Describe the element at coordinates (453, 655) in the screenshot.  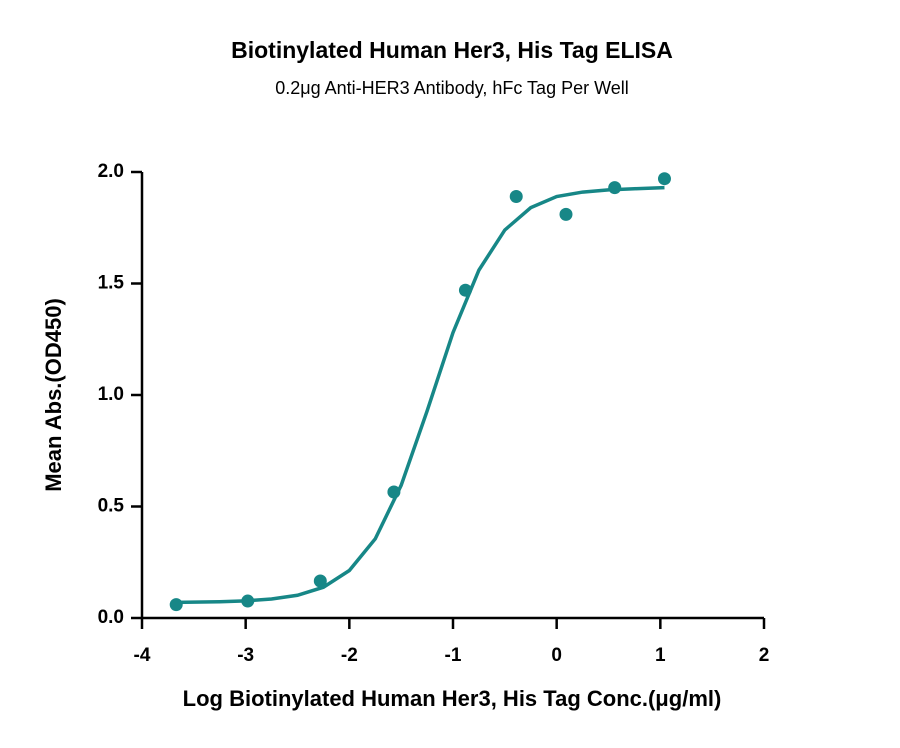
I see `x-tick-label: -1` at that location.